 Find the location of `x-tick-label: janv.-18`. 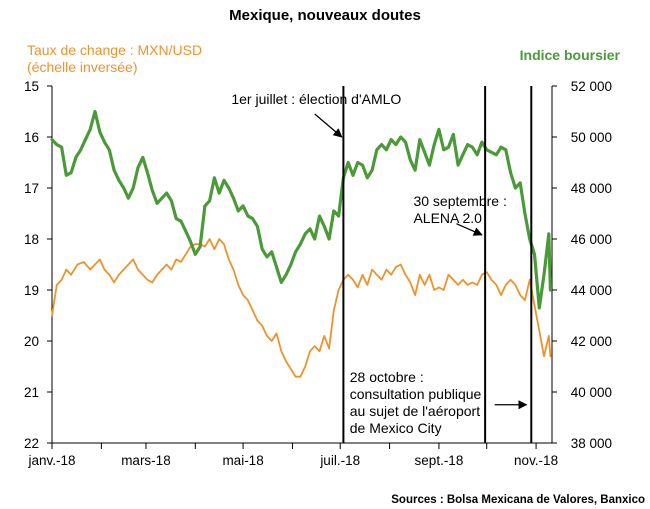

x-tick-label: janv.-18 is located at coordinates (51, 460).